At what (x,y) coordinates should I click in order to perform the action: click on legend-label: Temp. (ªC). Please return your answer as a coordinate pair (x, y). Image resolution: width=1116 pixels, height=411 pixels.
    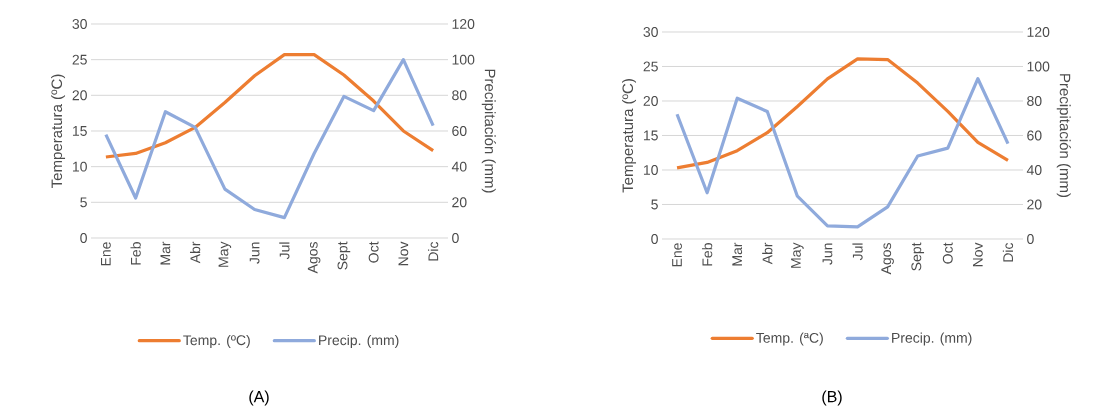
    Looking at the image, I should click on (789, 339).